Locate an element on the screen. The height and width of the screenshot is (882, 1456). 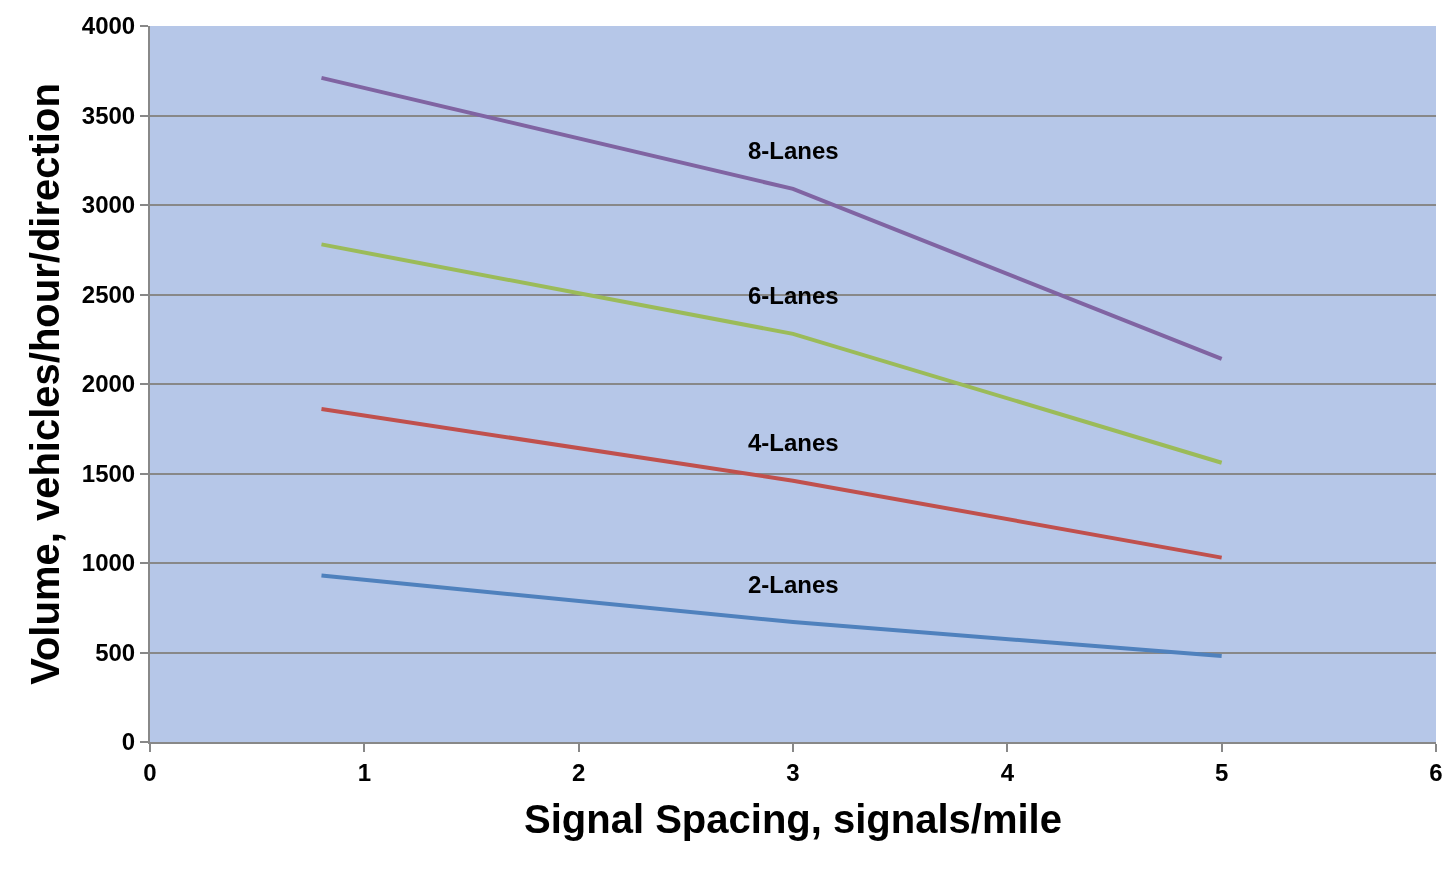
y-tick-label: 3000 is located at coordinates (108, 205).